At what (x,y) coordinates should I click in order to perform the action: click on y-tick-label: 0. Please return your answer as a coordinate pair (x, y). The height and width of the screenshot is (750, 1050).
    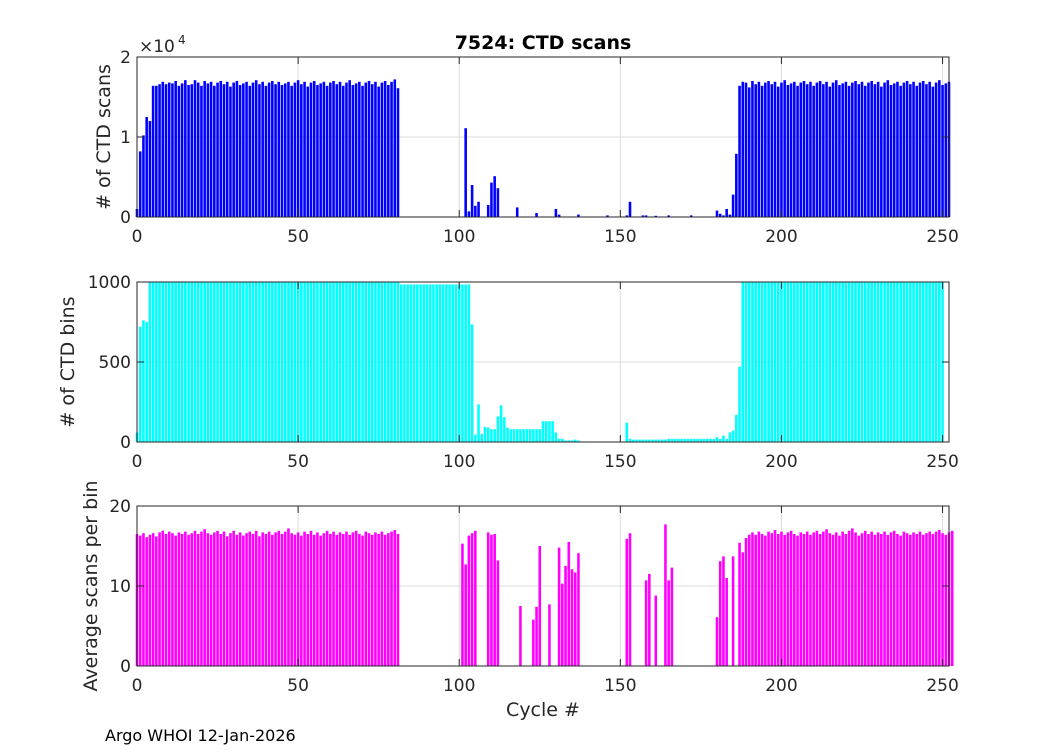
    Looking at the image, I should click on (125, 218).